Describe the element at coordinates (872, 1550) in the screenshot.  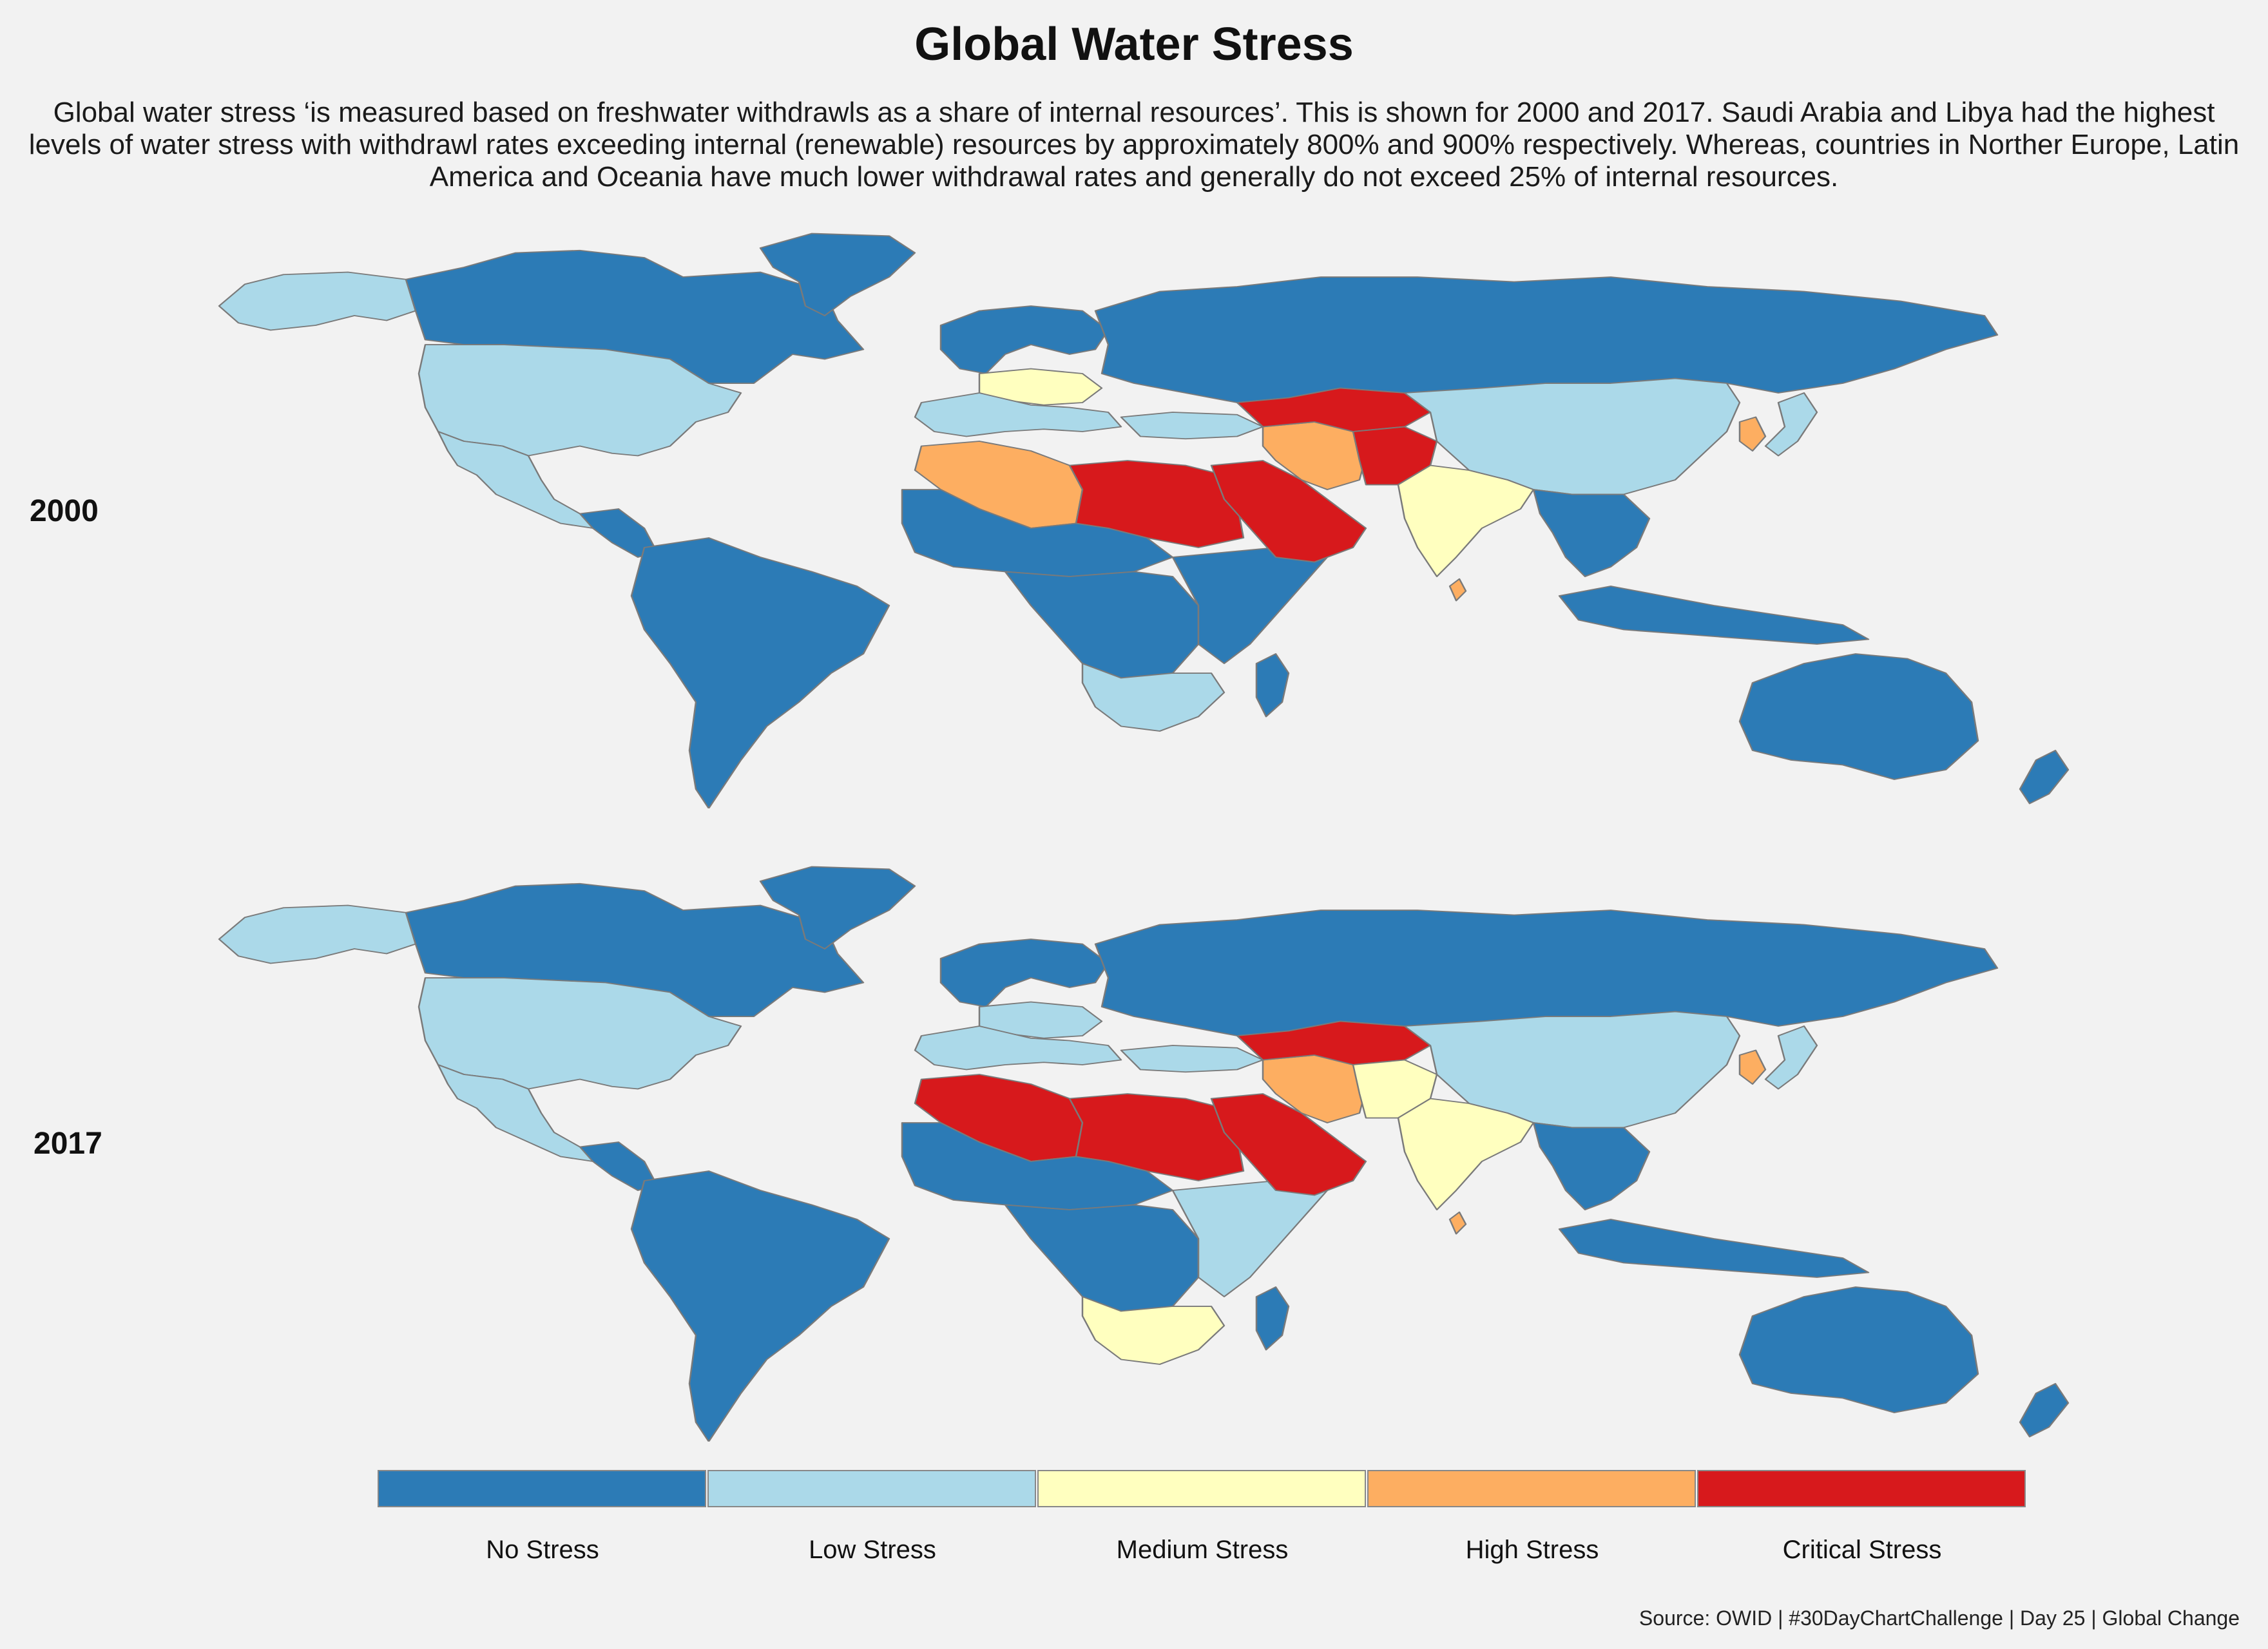
I see `legend-label: Low Stress` at that location.